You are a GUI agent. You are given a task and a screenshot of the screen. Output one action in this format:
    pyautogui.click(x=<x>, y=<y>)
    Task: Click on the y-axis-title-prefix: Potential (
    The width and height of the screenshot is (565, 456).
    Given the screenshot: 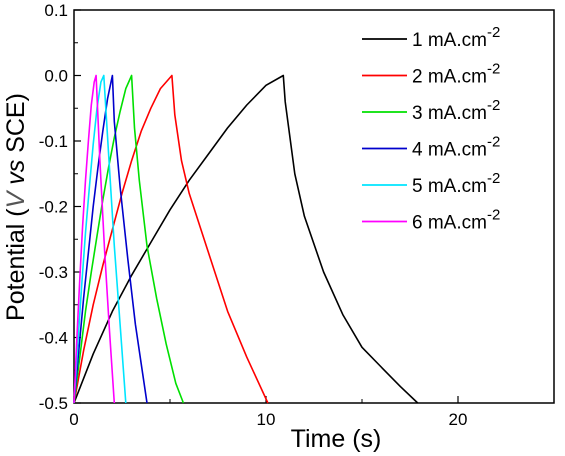 What is the action you would take?
    pyautogui.click(x=16, y=264)
    